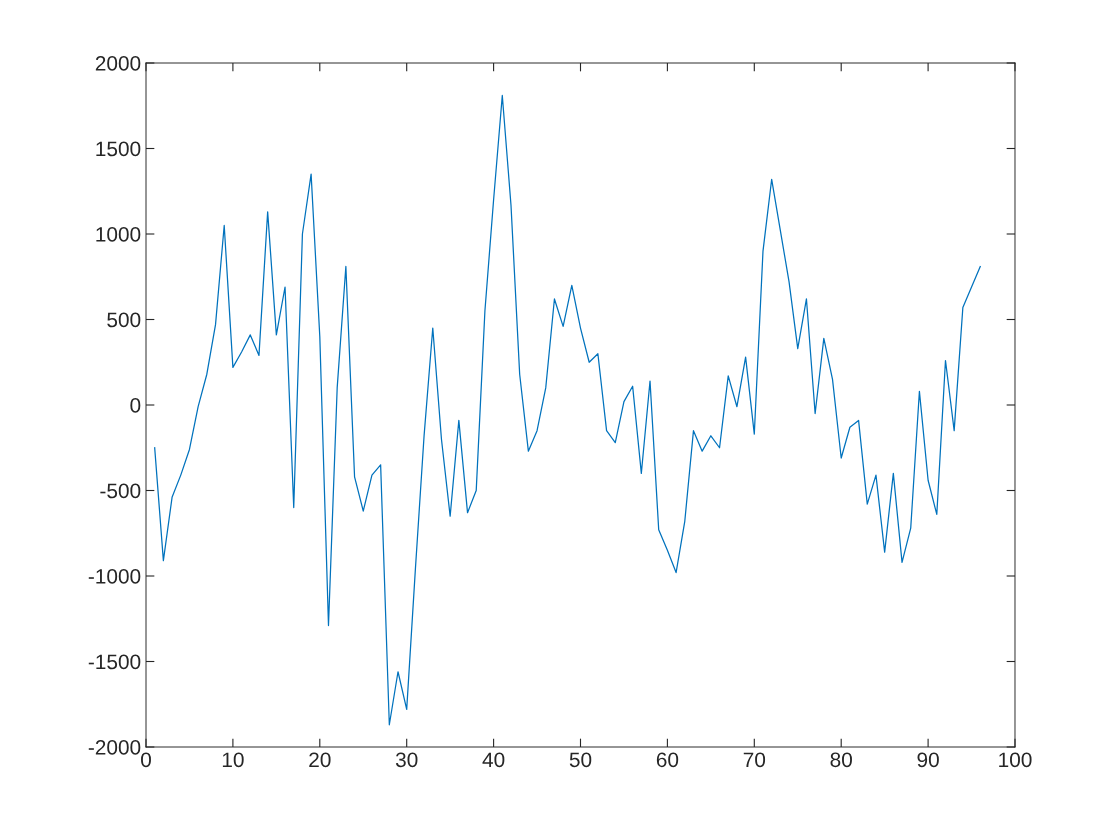 This screenshot has width=1120, height=840. Describe the element at coordinates (118, 149) in the screenshot. I see `y-tick-label: 1500` at that location.